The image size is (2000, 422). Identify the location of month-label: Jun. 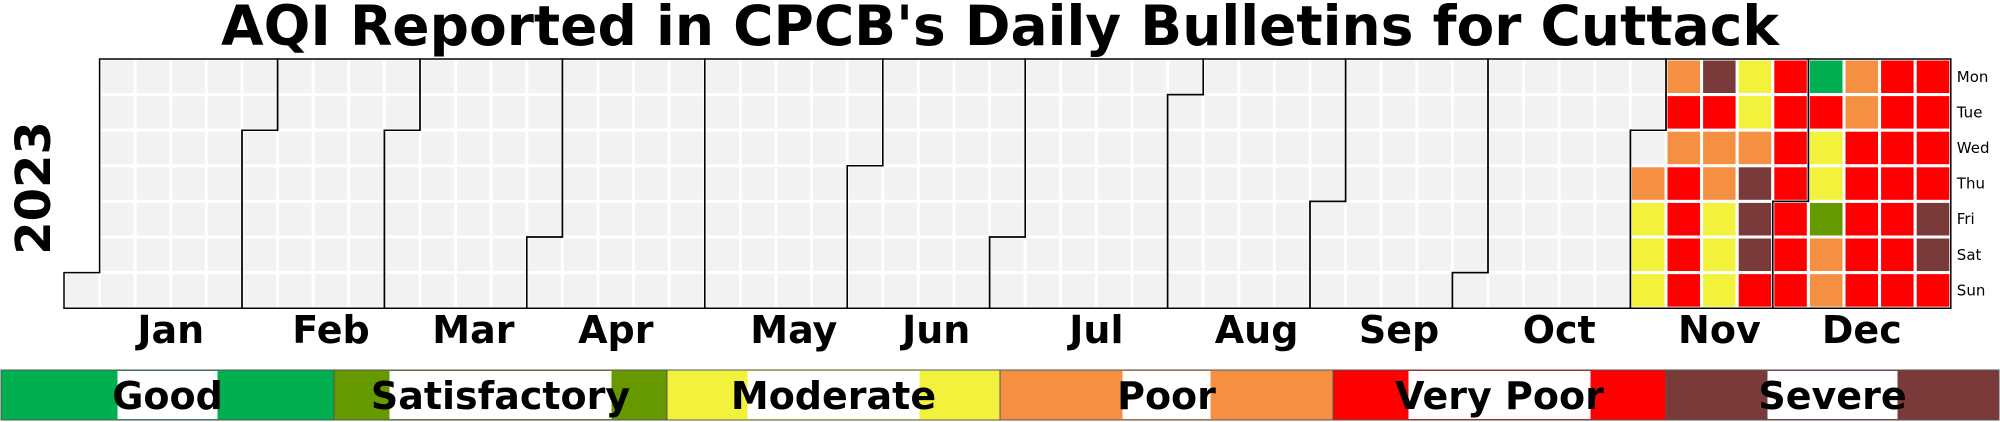
(934, 330).